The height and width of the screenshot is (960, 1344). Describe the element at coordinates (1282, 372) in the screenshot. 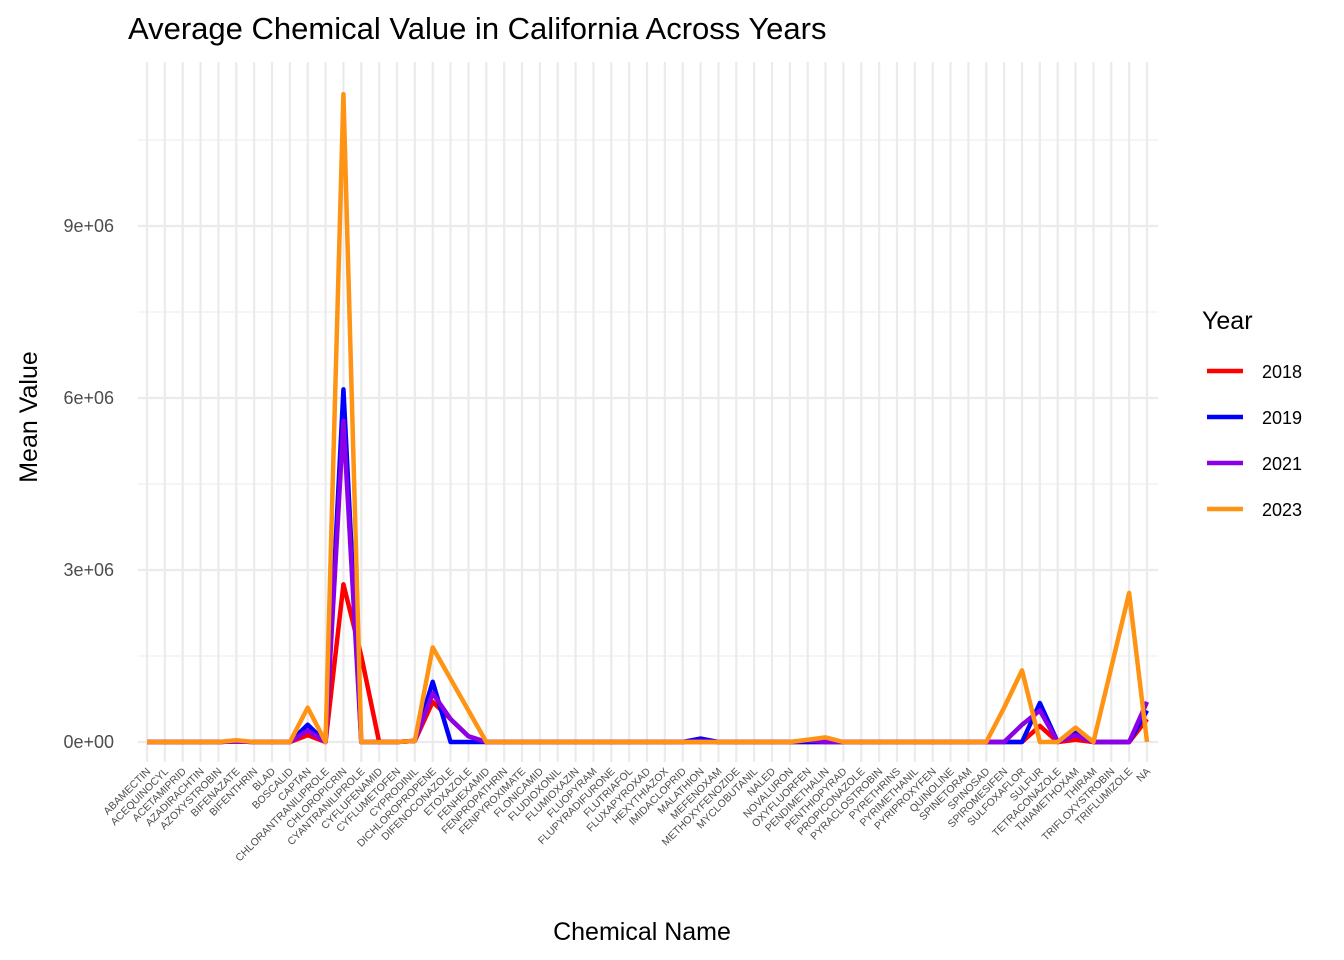

I see `legend-label: 2018` at that location.